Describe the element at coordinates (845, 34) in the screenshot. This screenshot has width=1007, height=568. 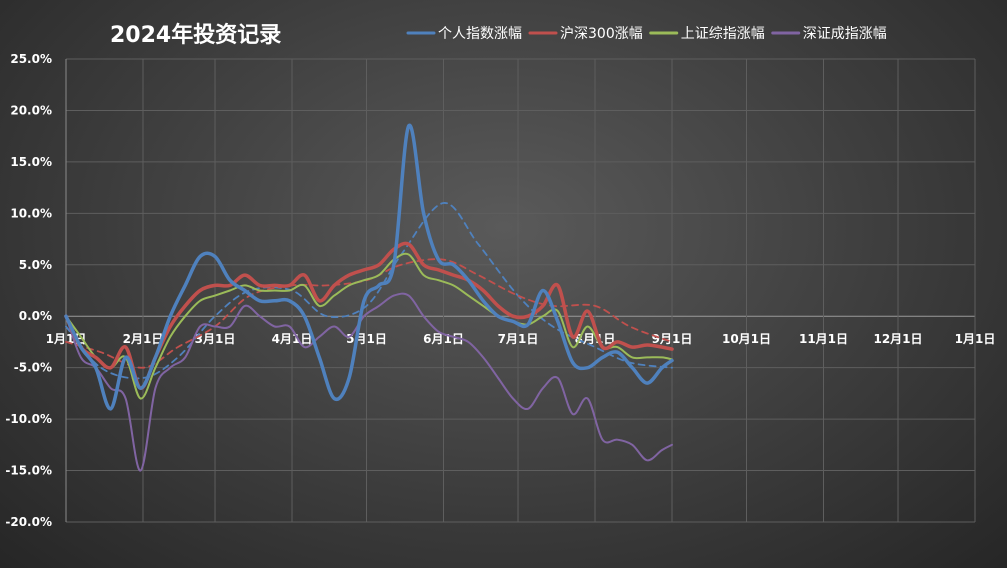
I see `legend-label: 深证成指涨幅` at that location.